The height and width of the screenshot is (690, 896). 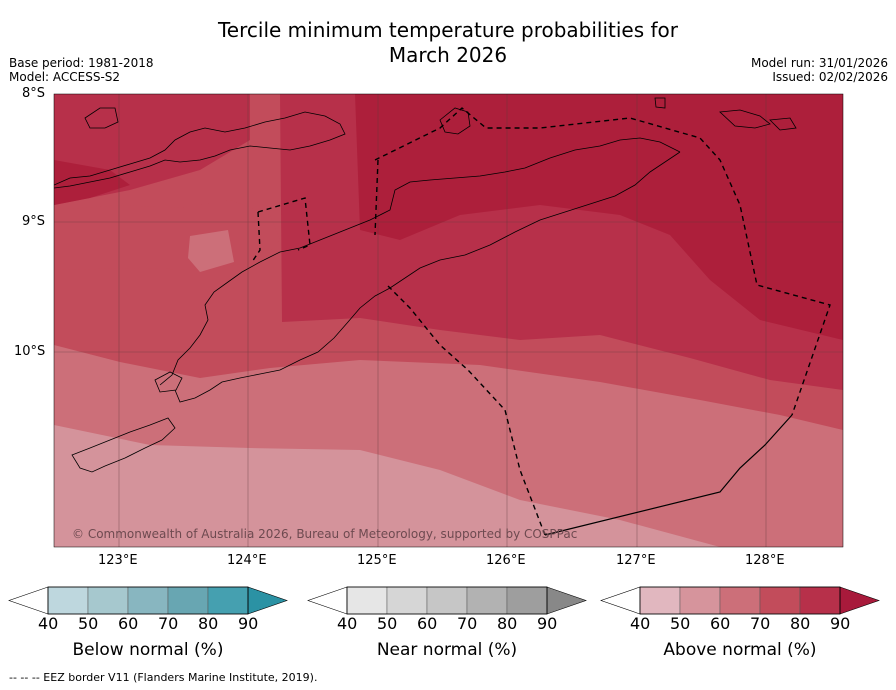 What do you see at coordinates (765, 560) in the screenshot?
I see `lon-label-128e: 128°E` at bounding box center [765, 560].